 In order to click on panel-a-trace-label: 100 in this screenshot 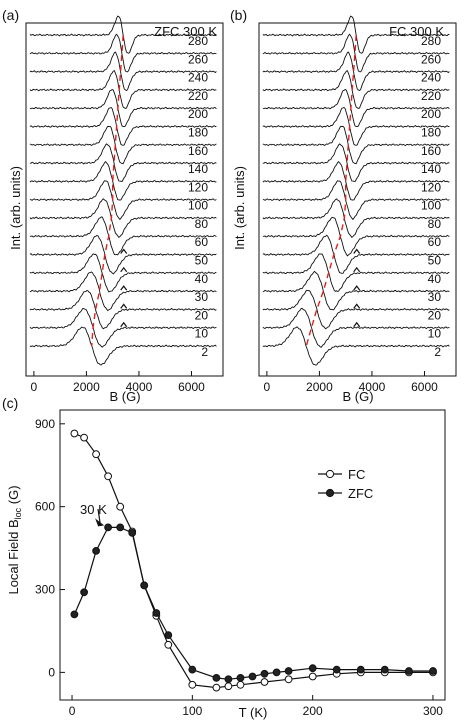, I will do `click(198, 206)`.